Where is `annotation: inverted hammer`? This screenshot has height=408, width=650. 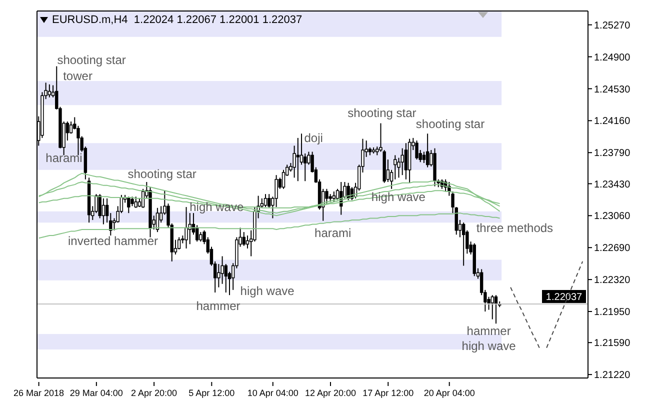 annotation: inverted hammer is located at coordinates (113, 241).